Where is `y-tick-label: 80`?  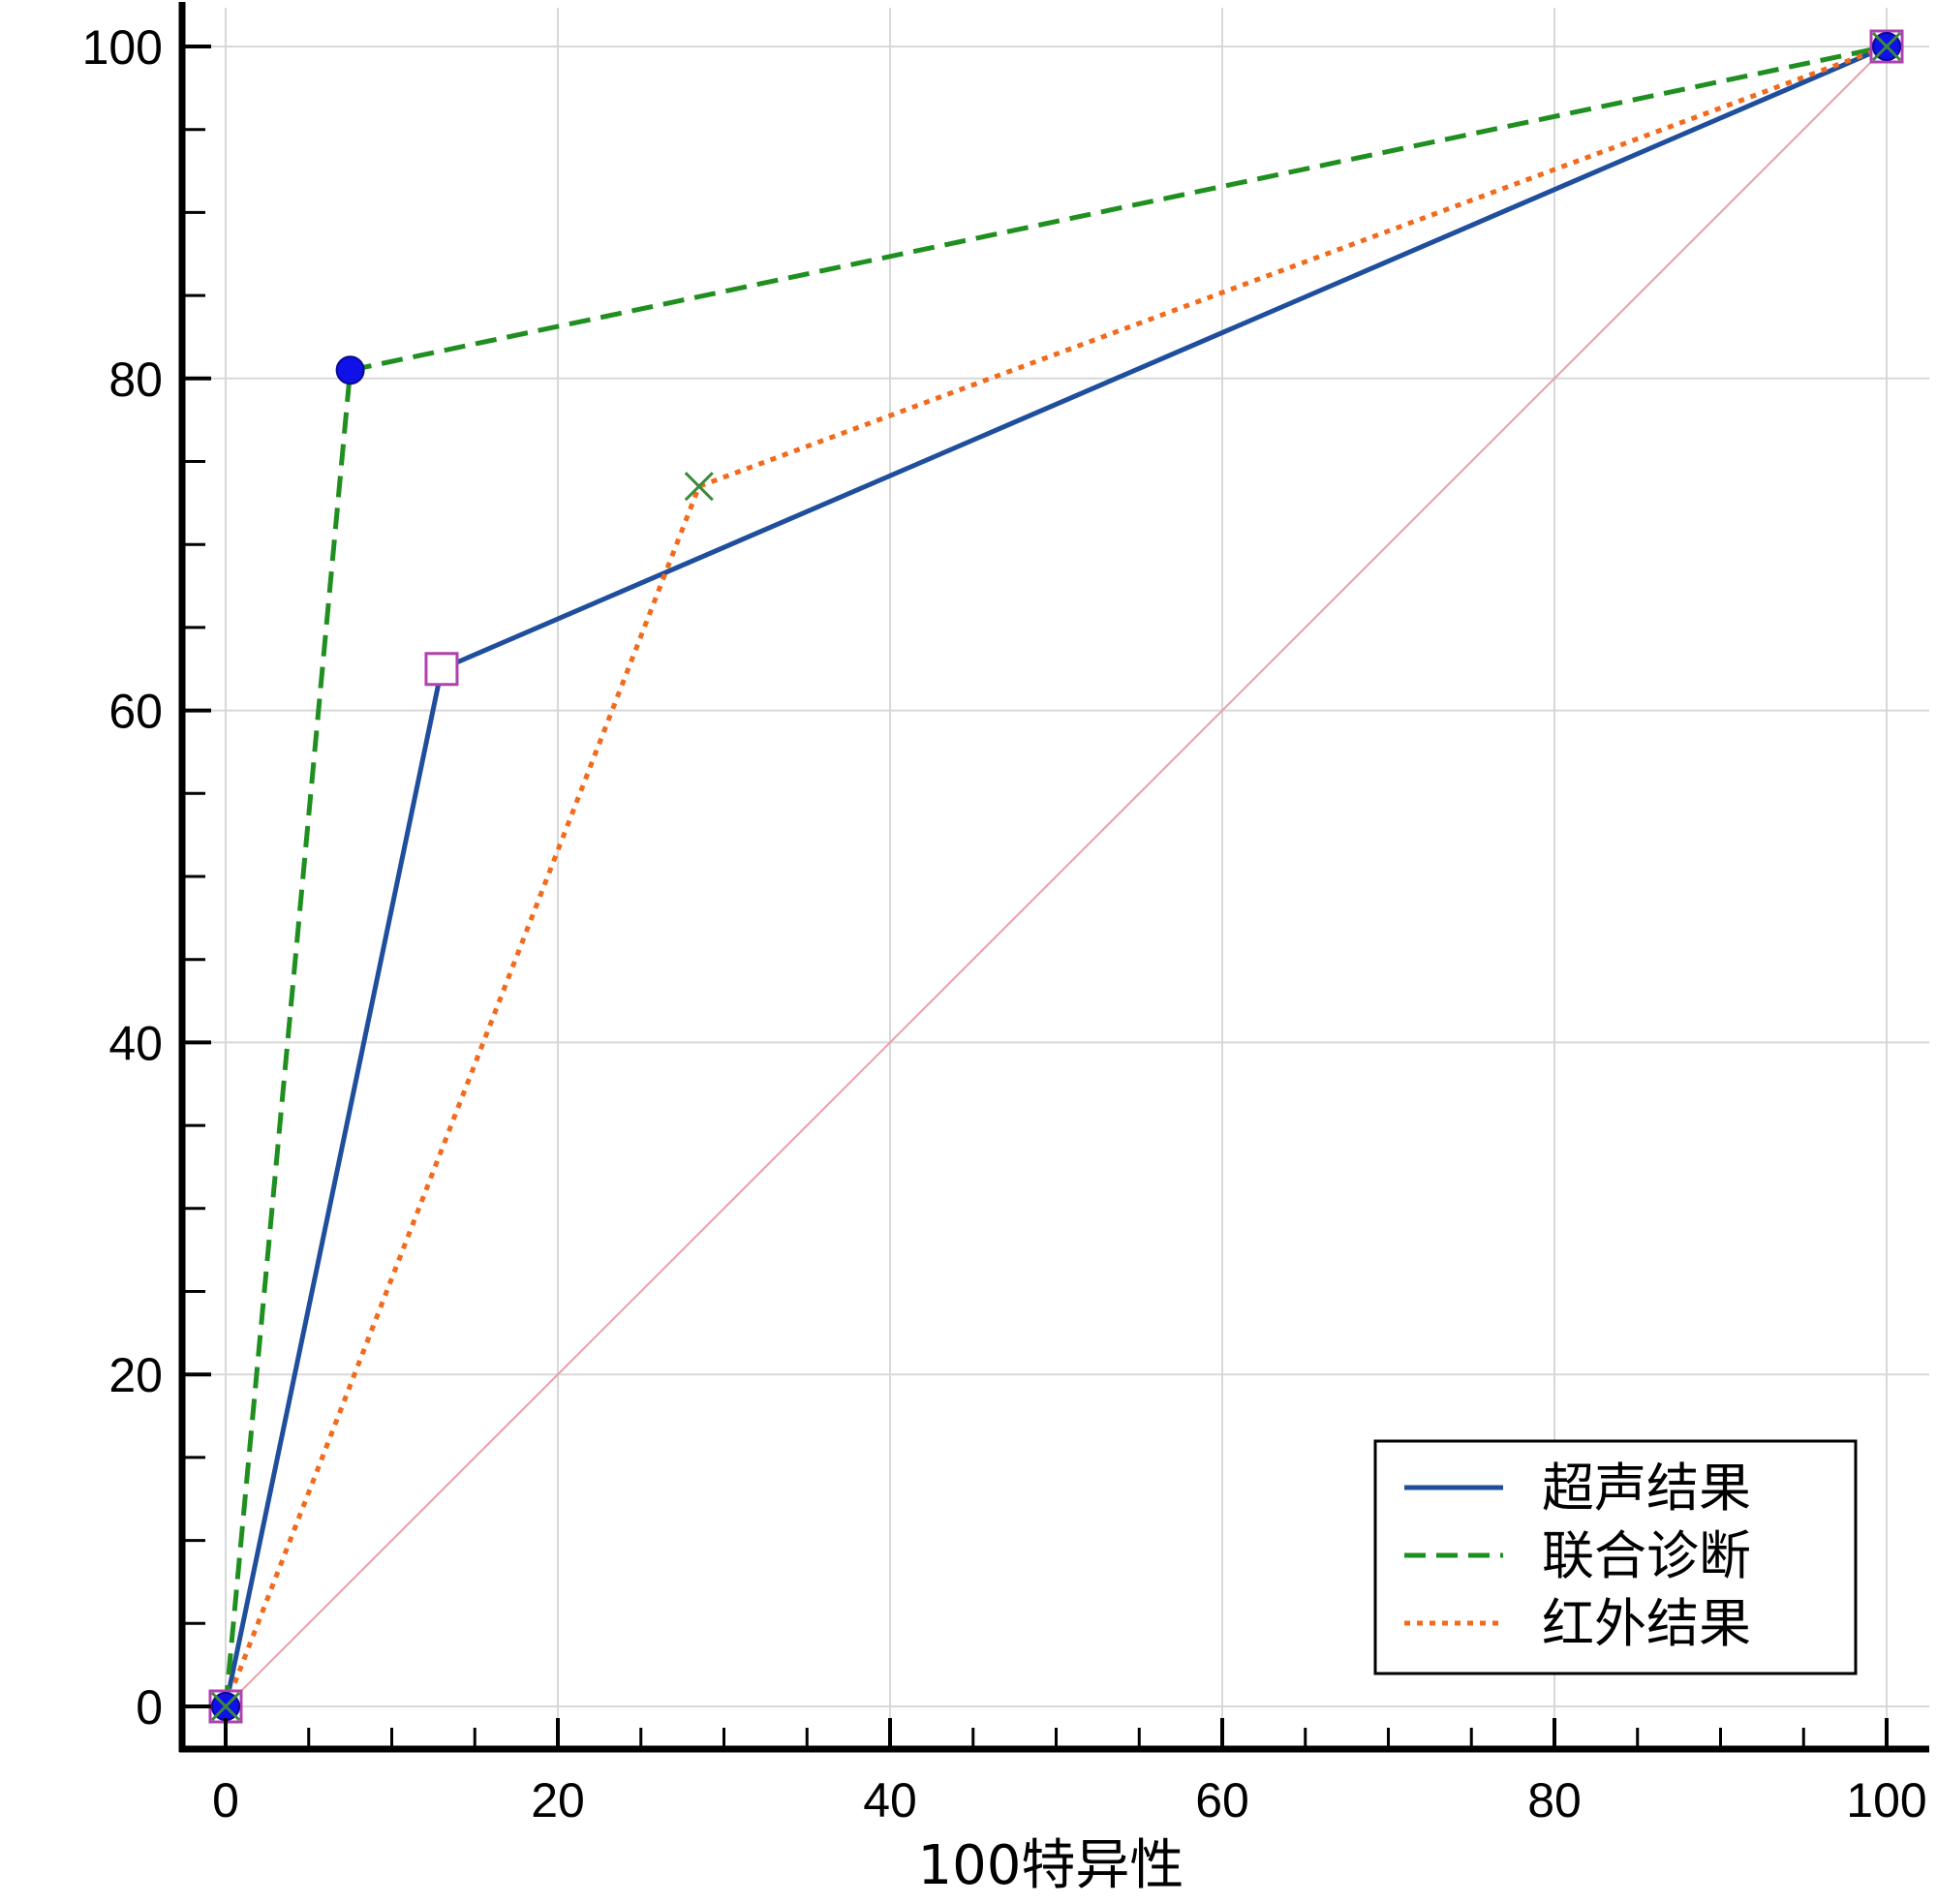
y-tick-label: 80 is located at coordinates (136, 380).